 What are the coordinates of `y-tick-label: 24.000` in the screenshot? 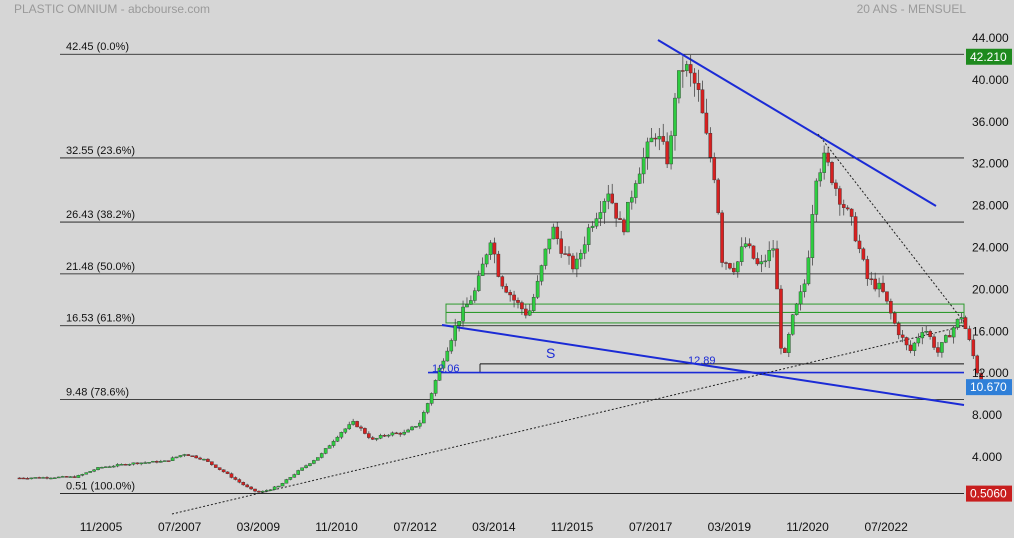 It's located at (990, 248).